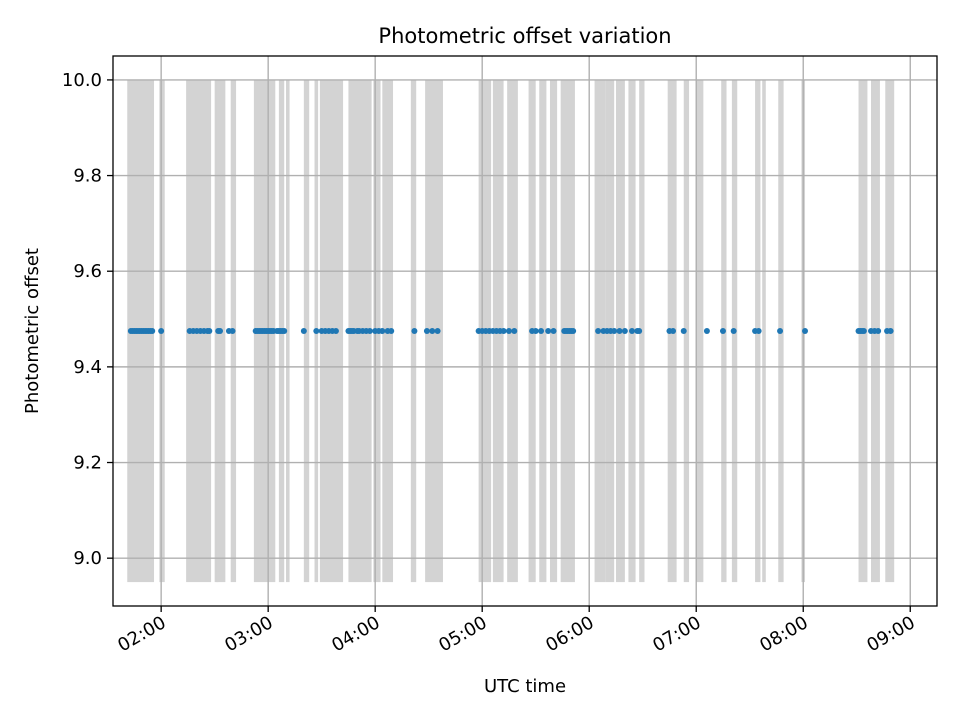  What do you see at coordinates (525, 686) in the screenshot?
I see `x-axis-label: UTC time` at bounding box center [525, 686].